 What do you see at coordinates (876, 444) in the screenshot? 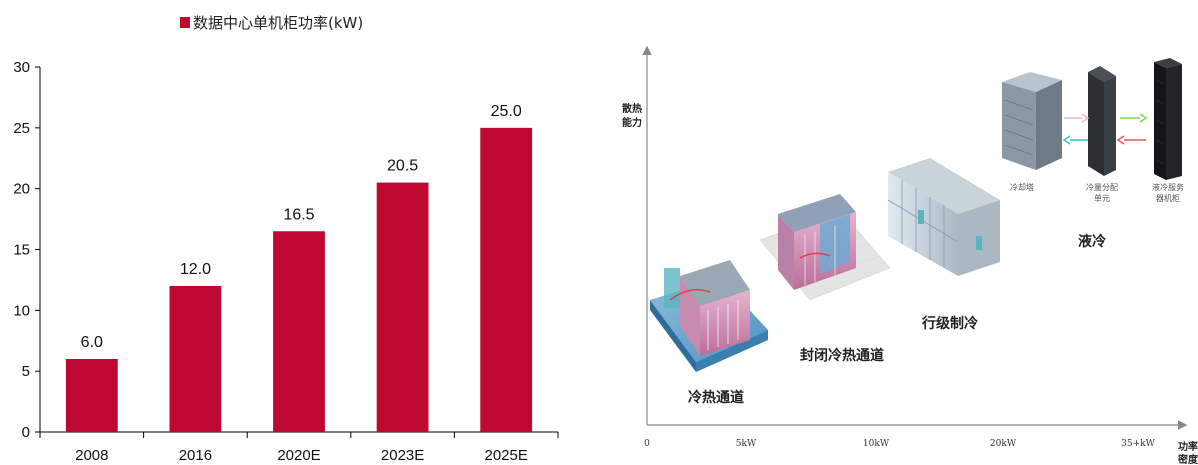
I see `diagram-tick-10kw: 10kW` at bounding box center [876, 444].